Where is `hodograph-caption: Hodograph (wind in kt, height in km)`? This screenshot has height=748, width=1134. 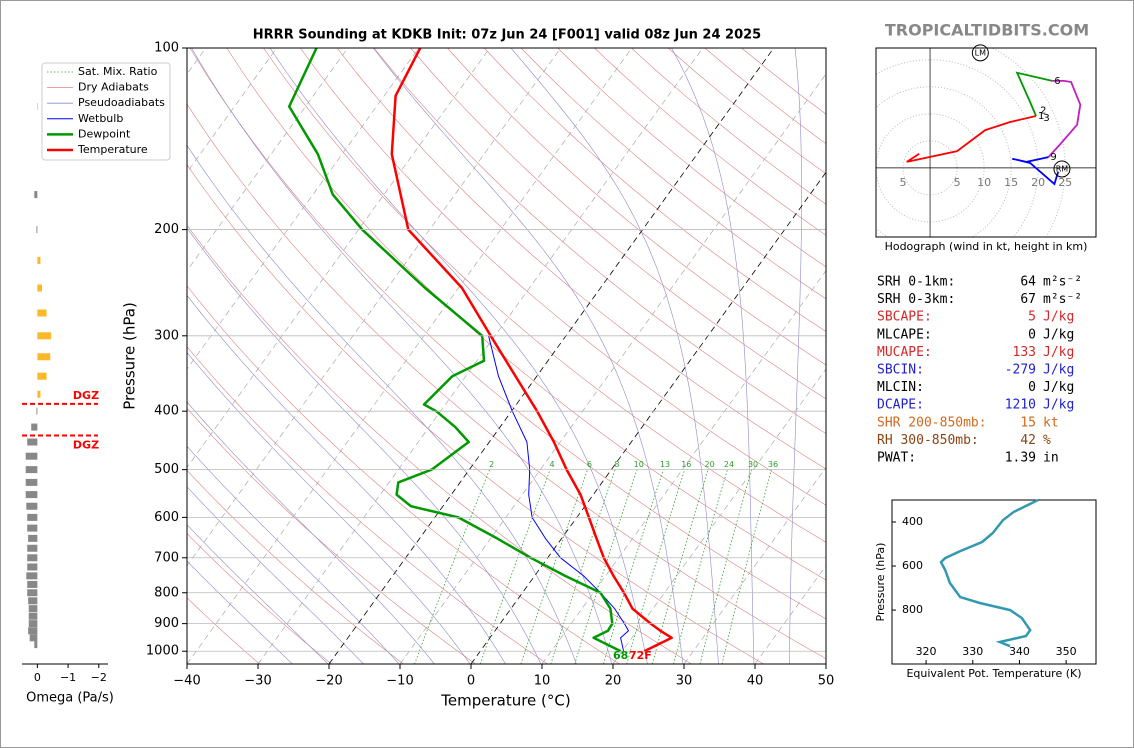
hodograph-caption: Hodograph (wind in kt, height in km) is located at coordinates (986, 246).